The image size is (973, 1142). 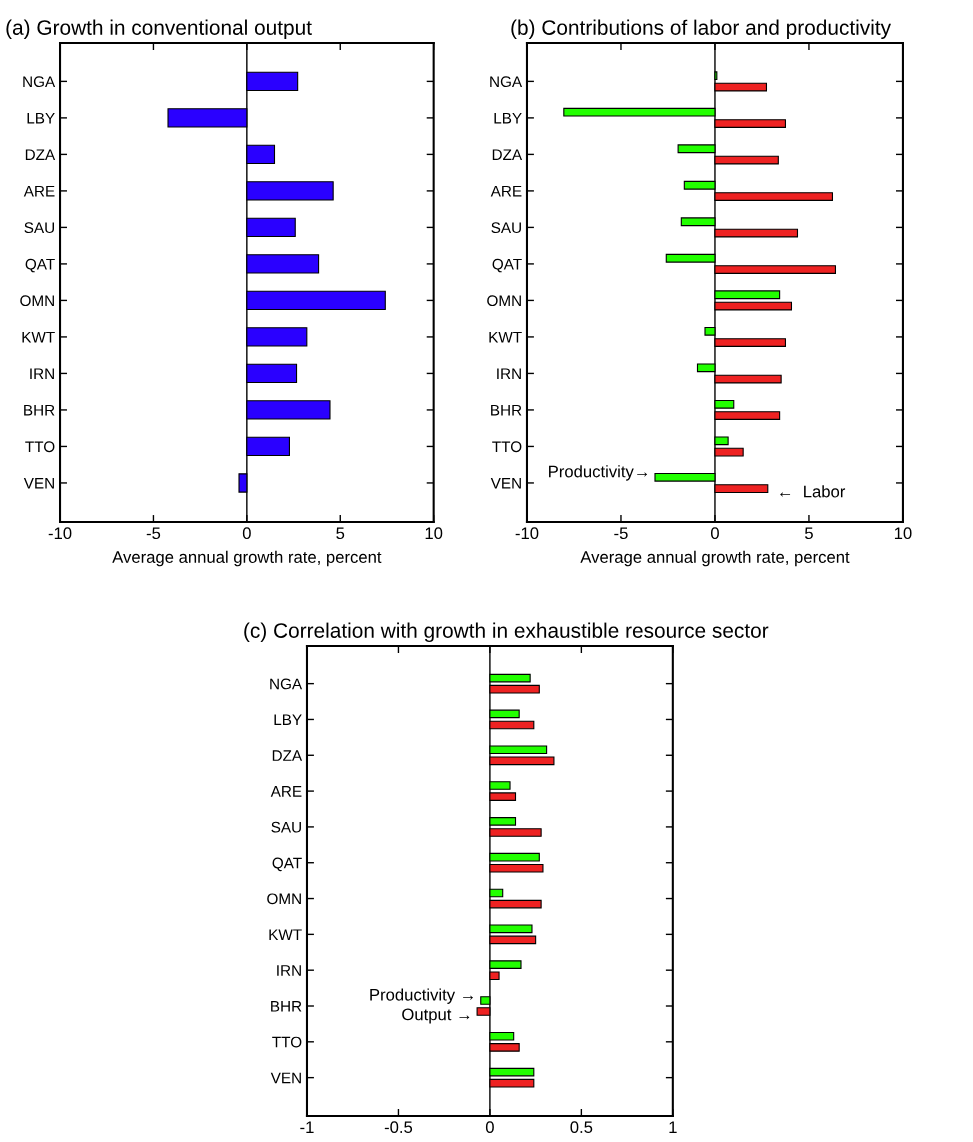 I want to click on annotation: ← Labor, so click(x=813, y=491).